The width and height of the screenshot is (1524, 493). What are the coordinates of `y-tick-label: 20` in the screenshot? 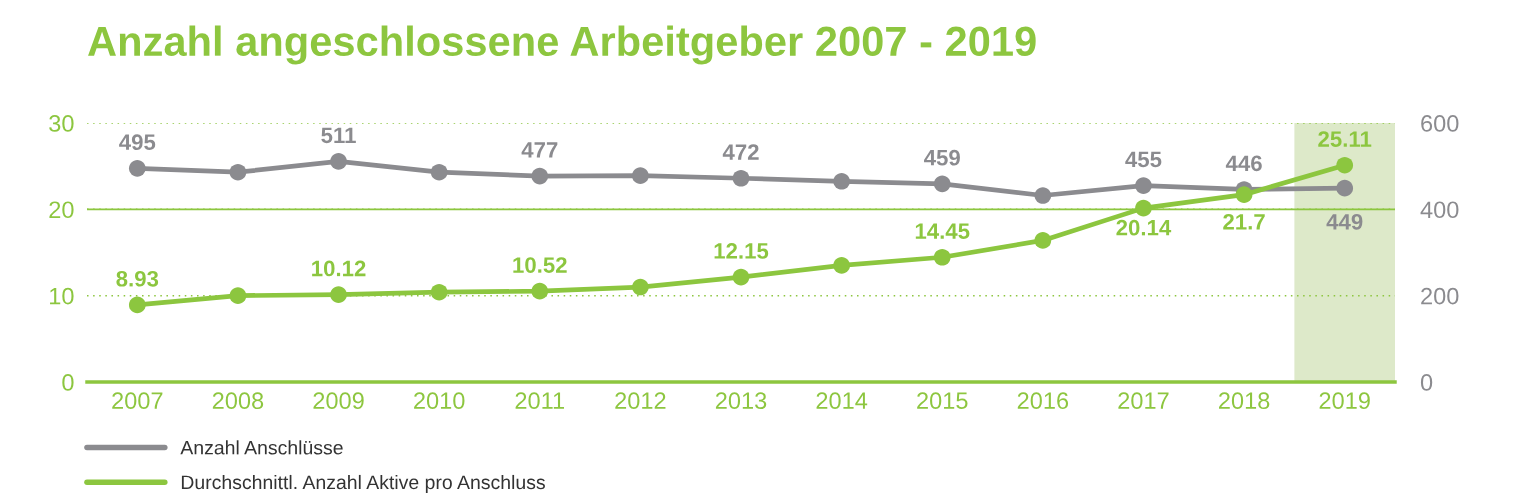 It's located at (61, 210).